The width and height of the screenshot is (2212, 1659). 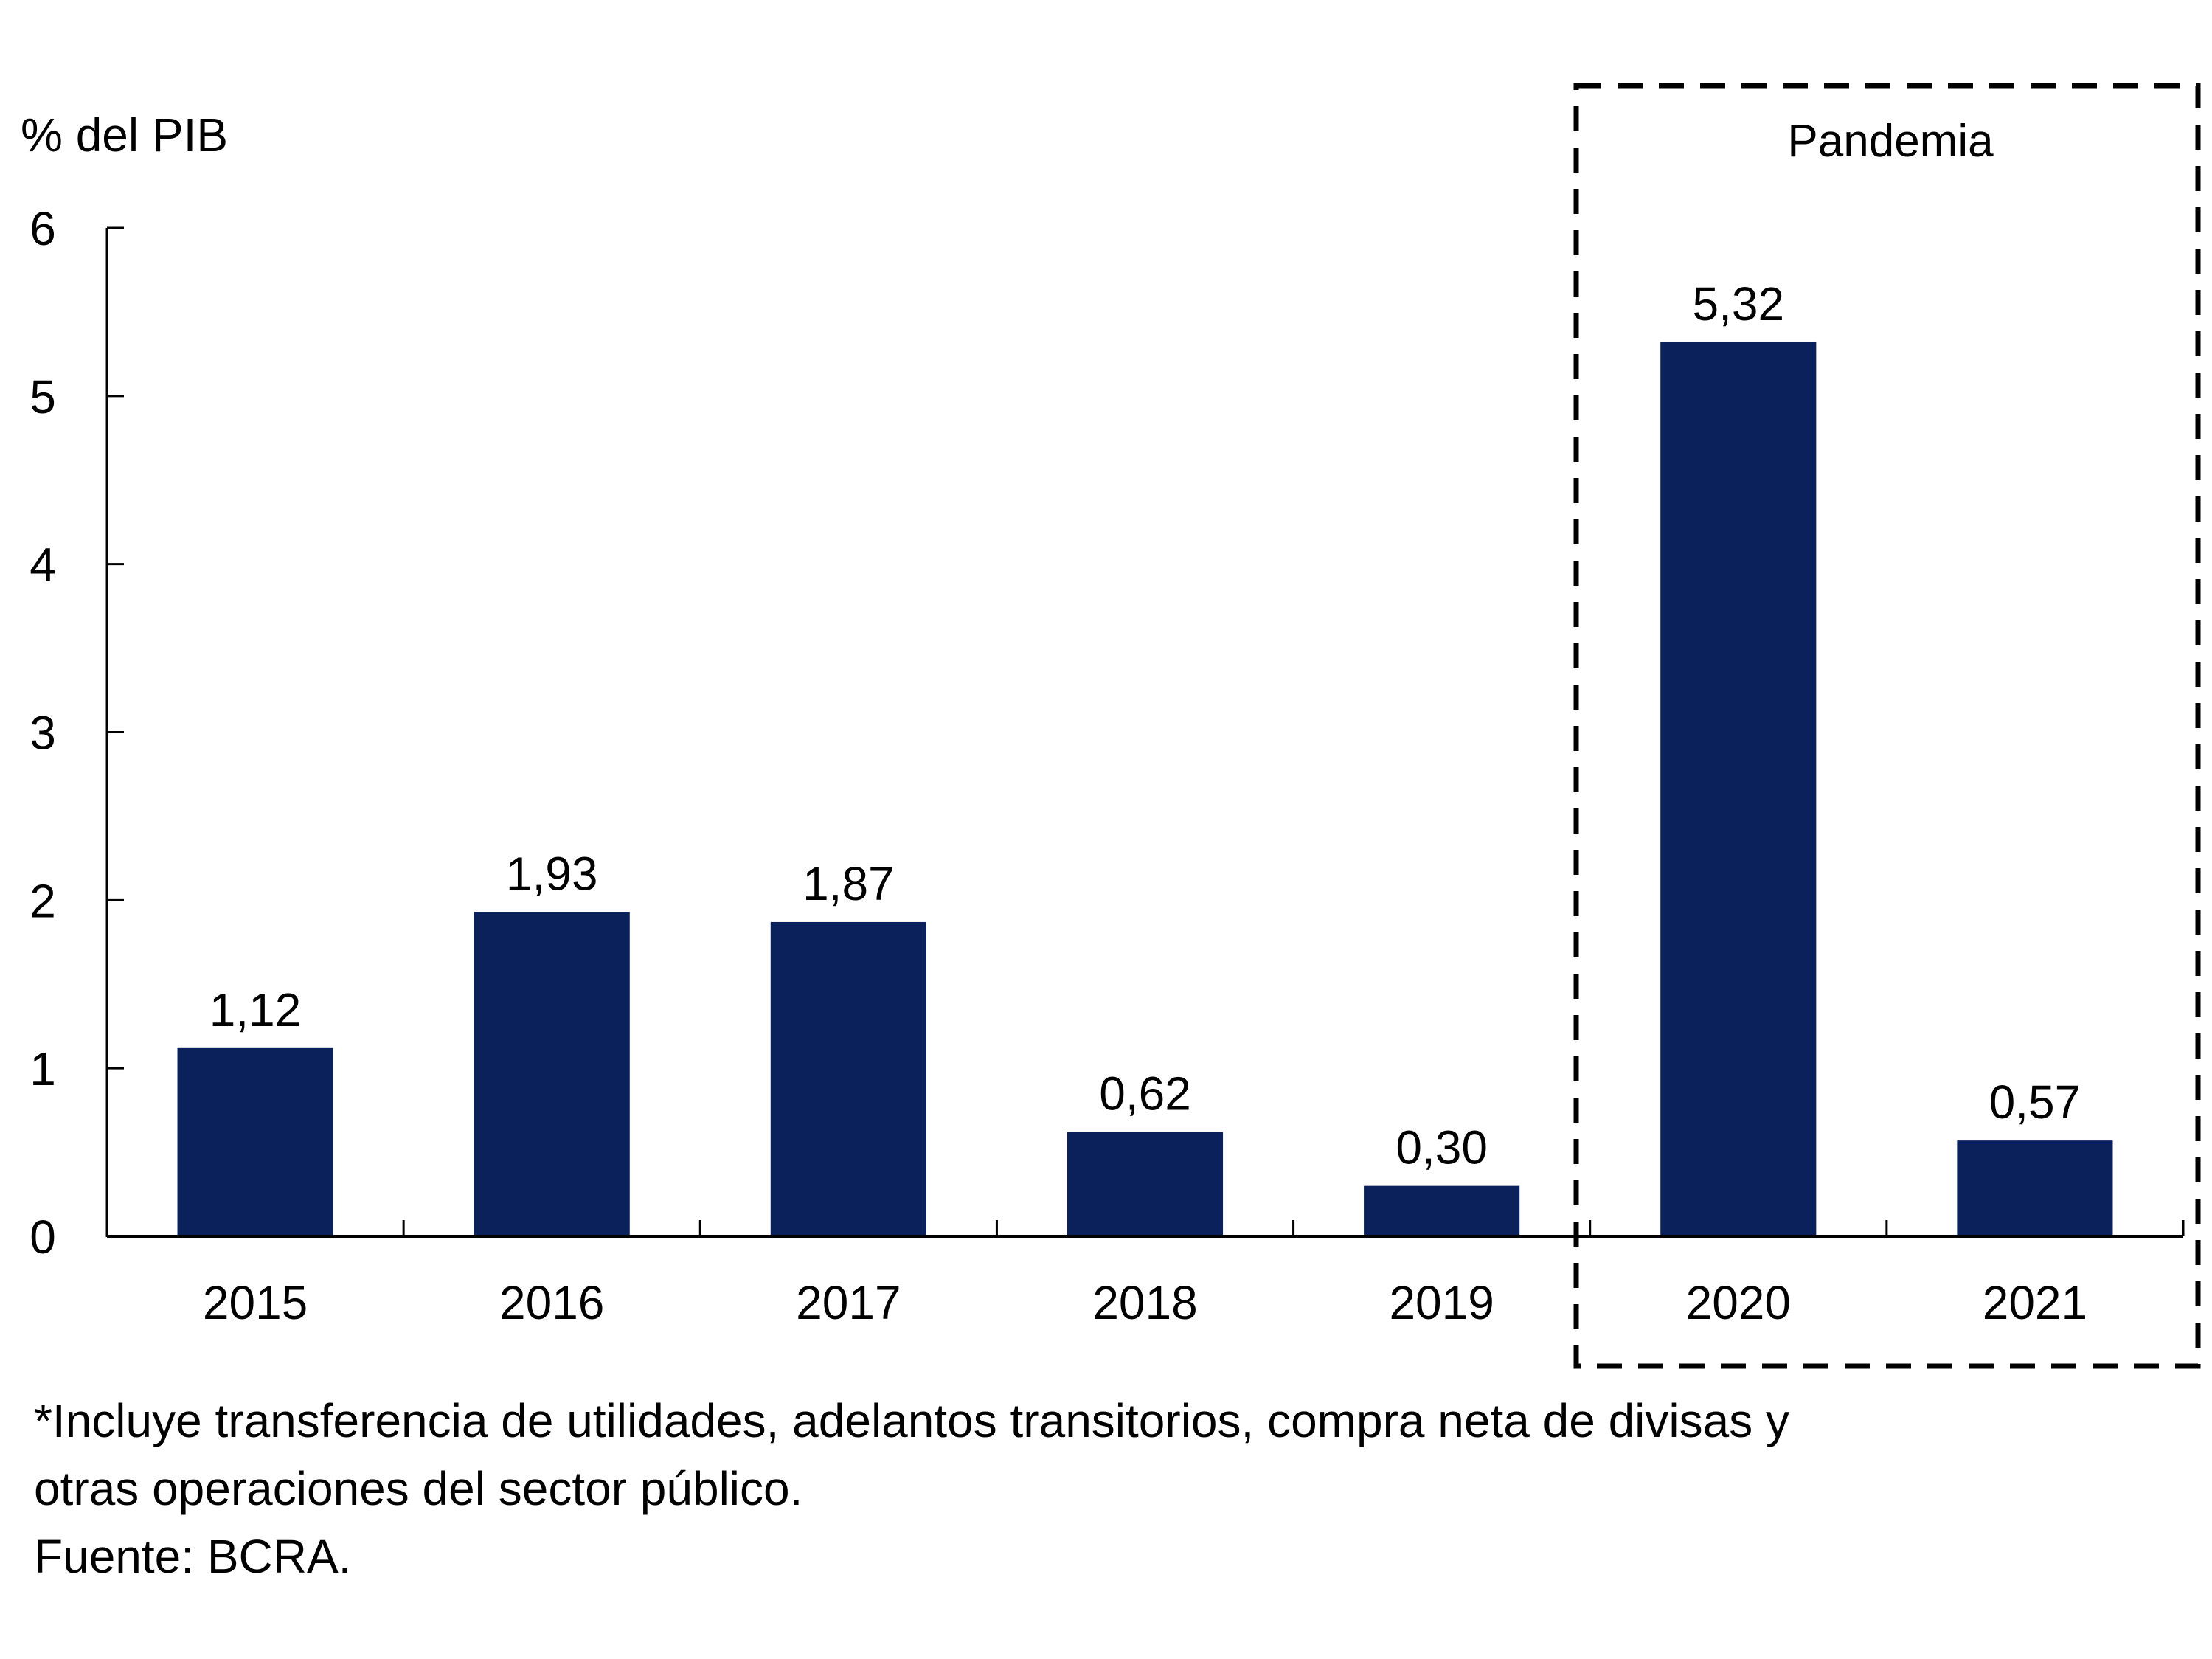 What do you see at coordinates (43, 228) in the screenshot?
I see `y-tick-label: 6` at bounding box center [43, 228].